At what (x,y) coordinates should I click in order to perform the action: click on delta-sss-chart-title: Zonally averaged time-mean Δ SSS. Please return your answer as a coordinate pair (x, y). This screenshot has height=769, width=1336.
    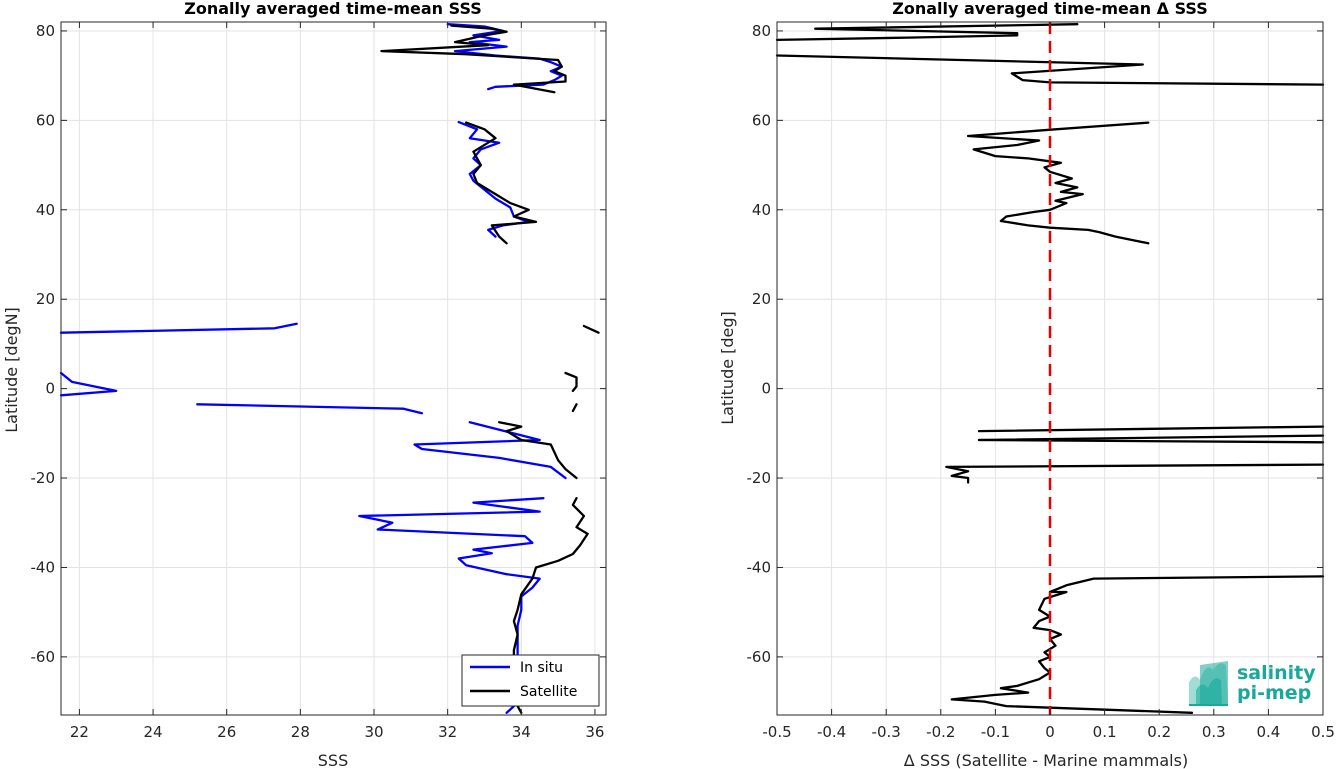
    Looking at the image, I should click on (1050, 9).